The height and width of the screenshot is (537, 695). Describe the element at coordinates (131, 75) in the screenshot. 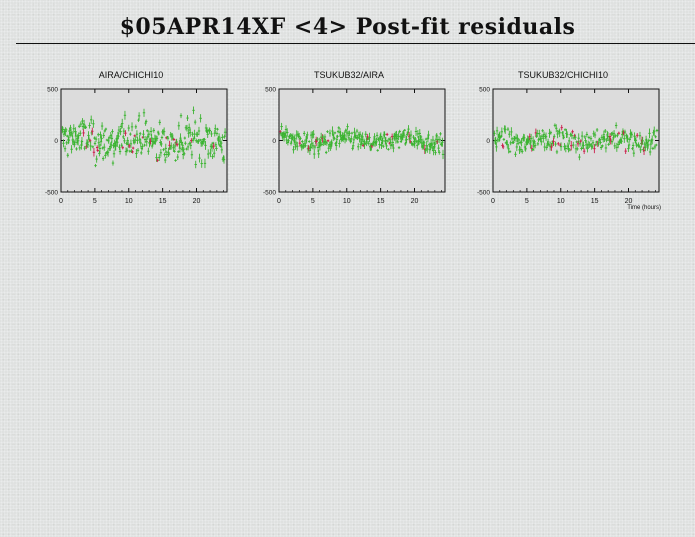

I see `panel-title: AIRA/CHICHI10` at that location.